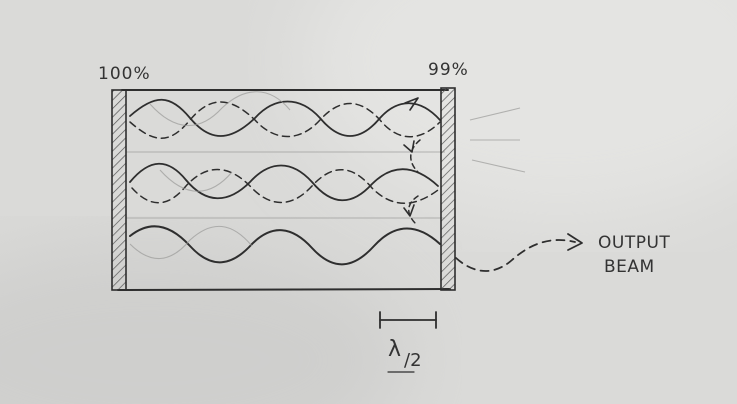  Describe the element at coordinates (412, 161) in the screenshot. I see `reflection-arrows` at that location.